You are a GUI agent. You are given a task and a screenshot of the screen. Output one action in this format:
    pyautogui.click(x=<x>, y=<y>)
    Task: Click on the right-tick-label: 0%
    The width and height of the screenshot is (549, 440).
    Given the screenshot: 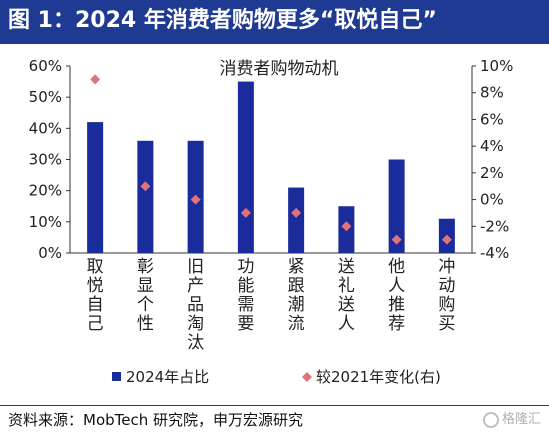 What is the action you would take?
    pyautogui.click(x=492, y=200)
    